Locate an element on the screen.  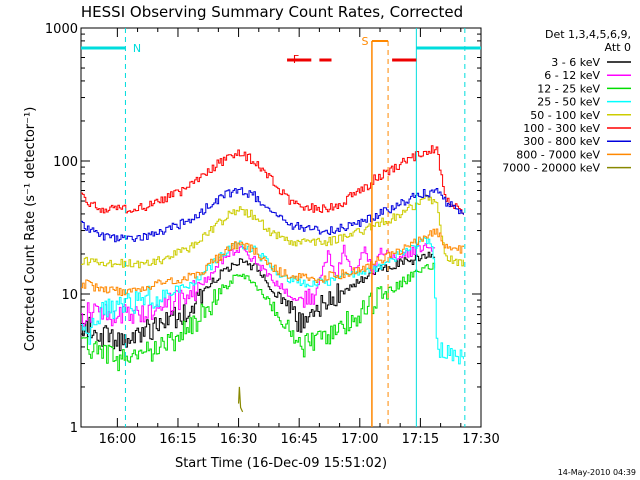
series-line-100-300-kev is located at coordinates (272, 180).